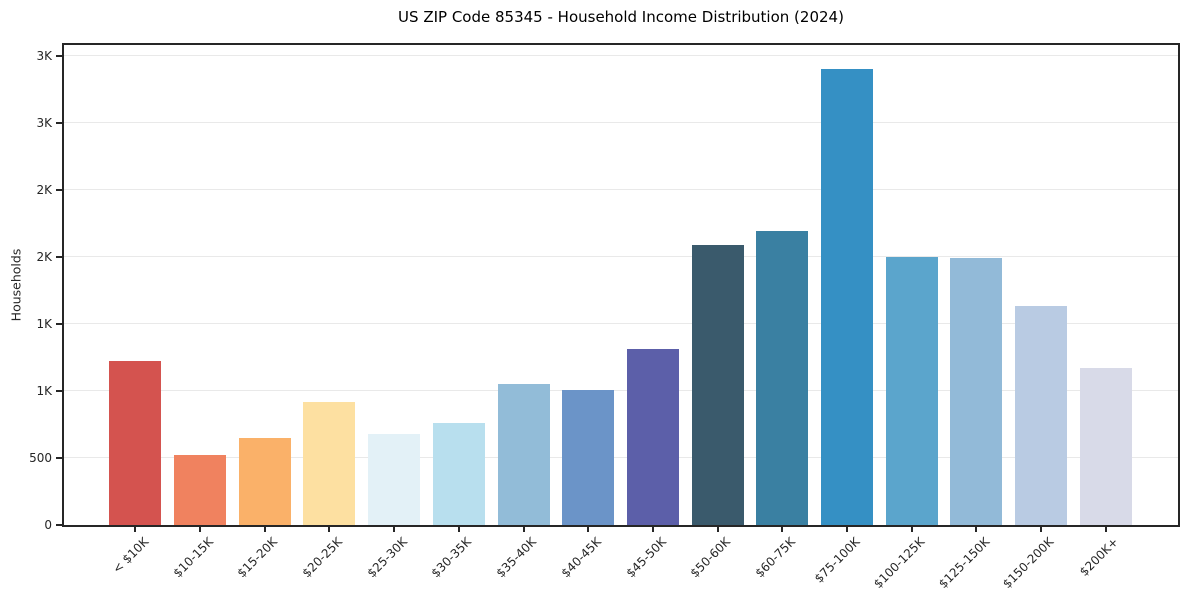 The width and height of the screenshot is (1189, 590). I want to click on bar-$60-75K, so click(782, 378).